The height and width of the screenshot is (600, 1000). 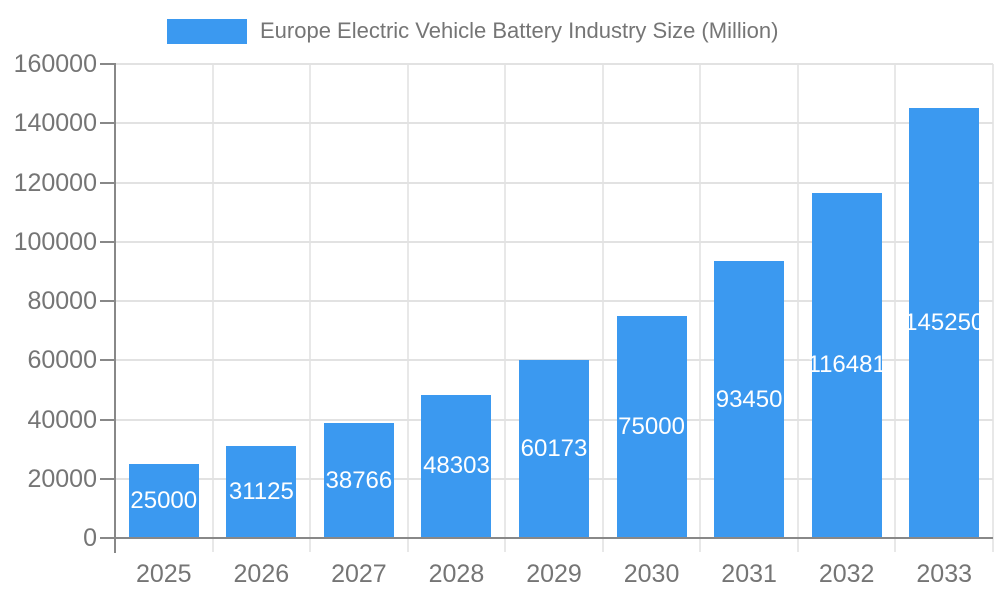 What do you see at coordinates (55, 182) in the screenshot?
I see `y-axis-label: 120000` at bounding box center [55, 182].